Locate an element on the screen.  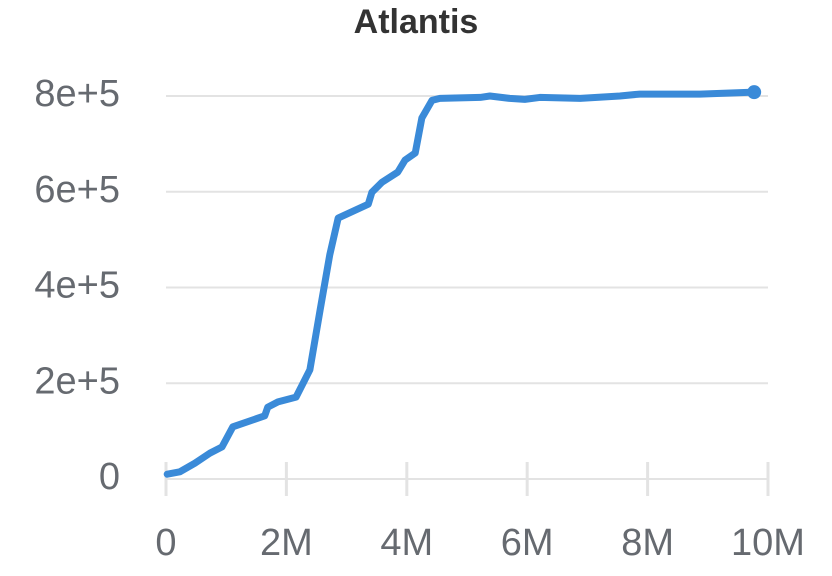
x-tick-label: 8M is located at coordinates (647, 543).